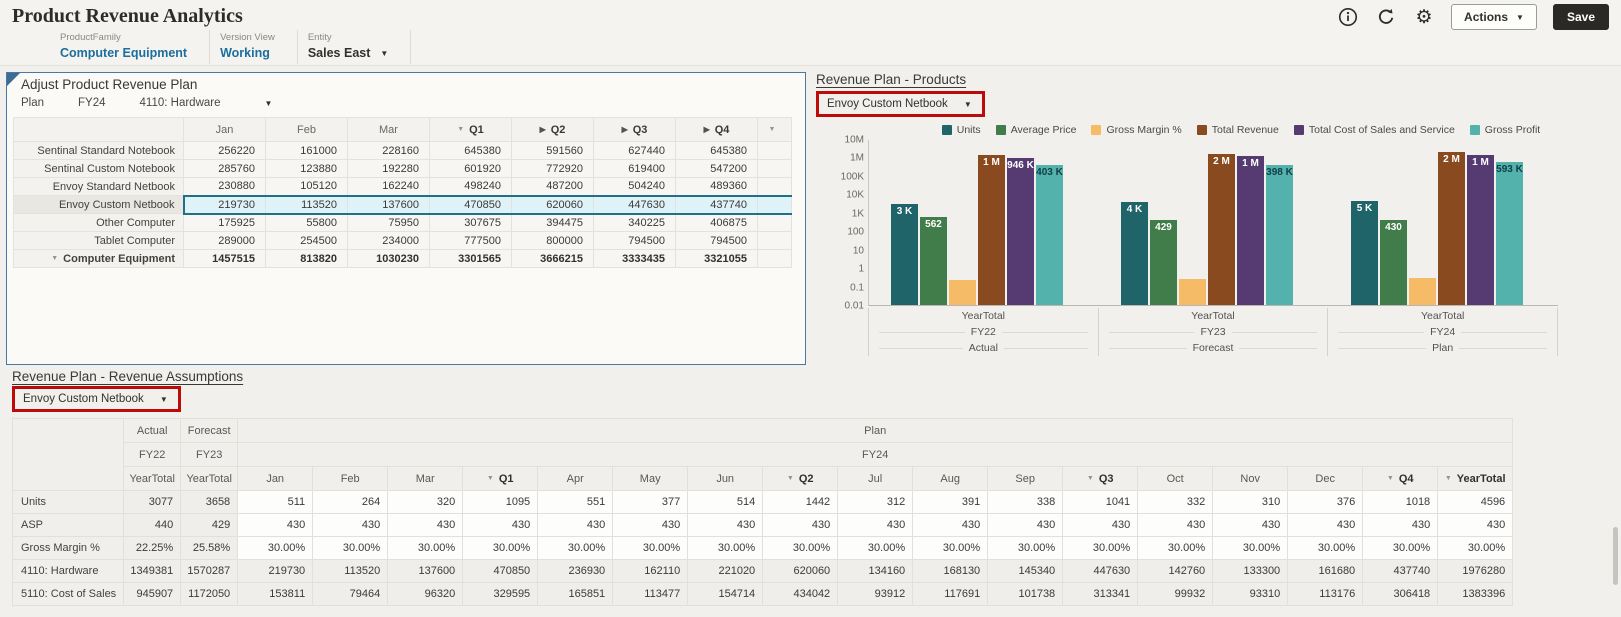 This screenshot has height=617, width=1621. I want to click on grid-cell: 228160, so click(388, 150).